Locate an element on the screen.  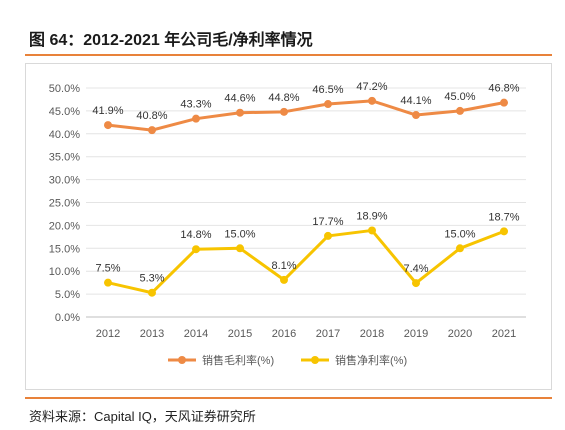
y-tick-label: 25.0% is located at coordinates (64, 204).